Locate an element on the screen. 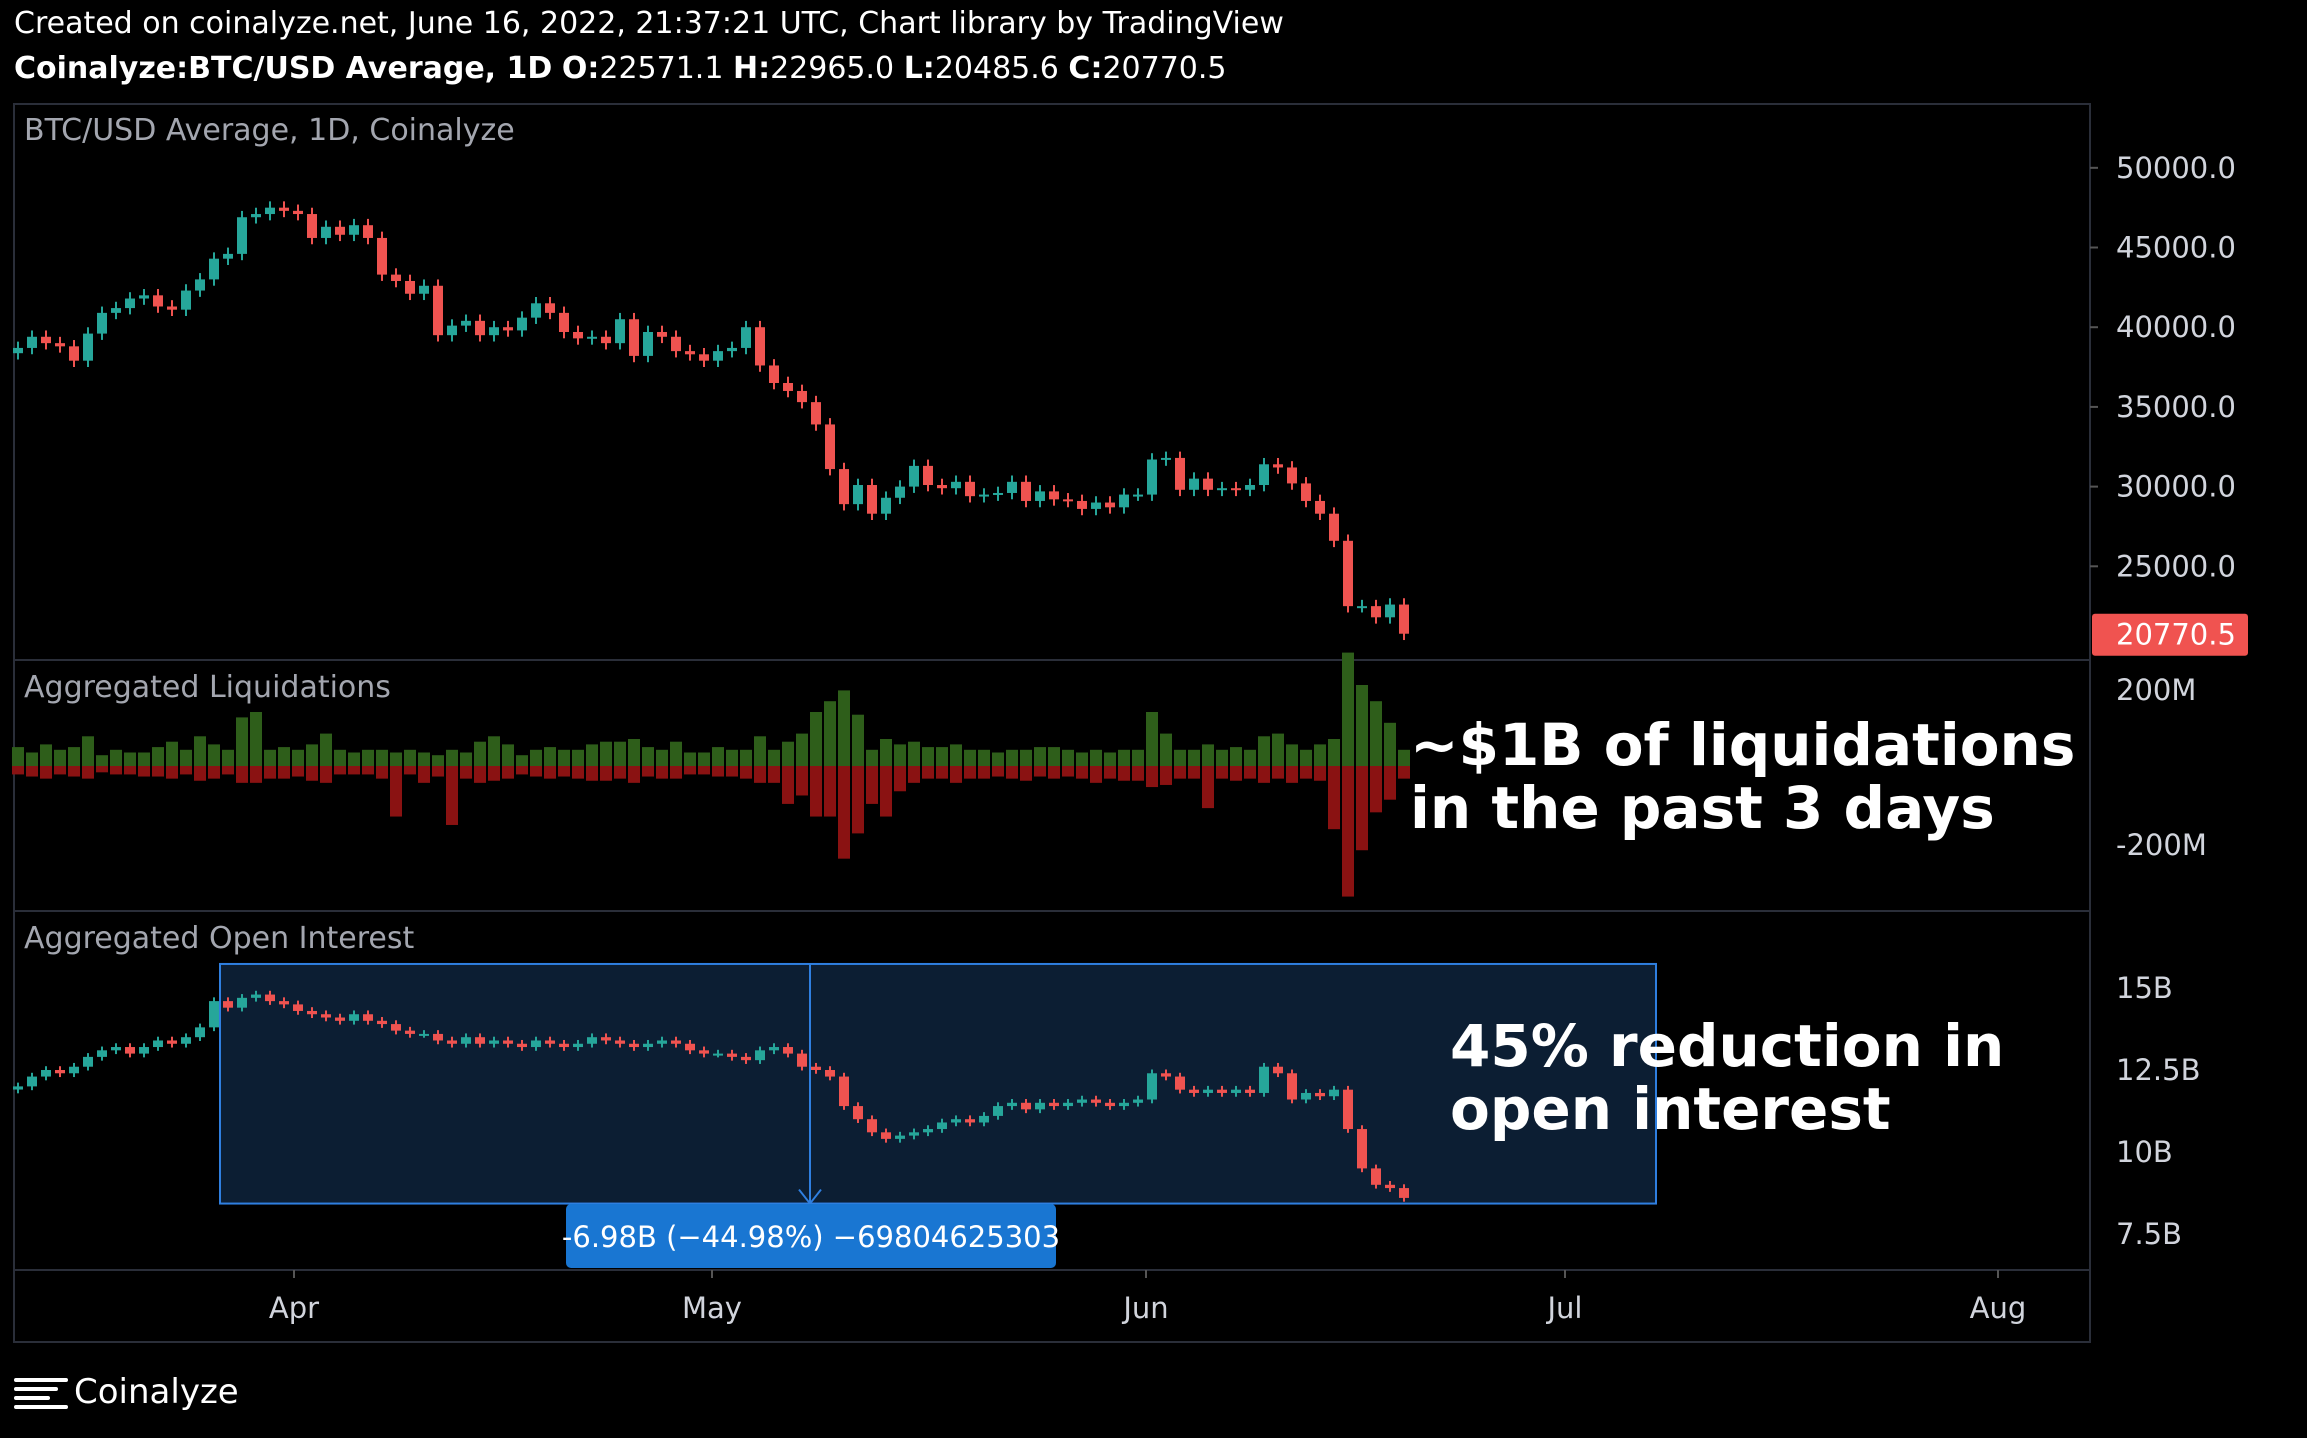  liquidations-pane: Aggregated Liquidations is located at coordinates (711, 774).